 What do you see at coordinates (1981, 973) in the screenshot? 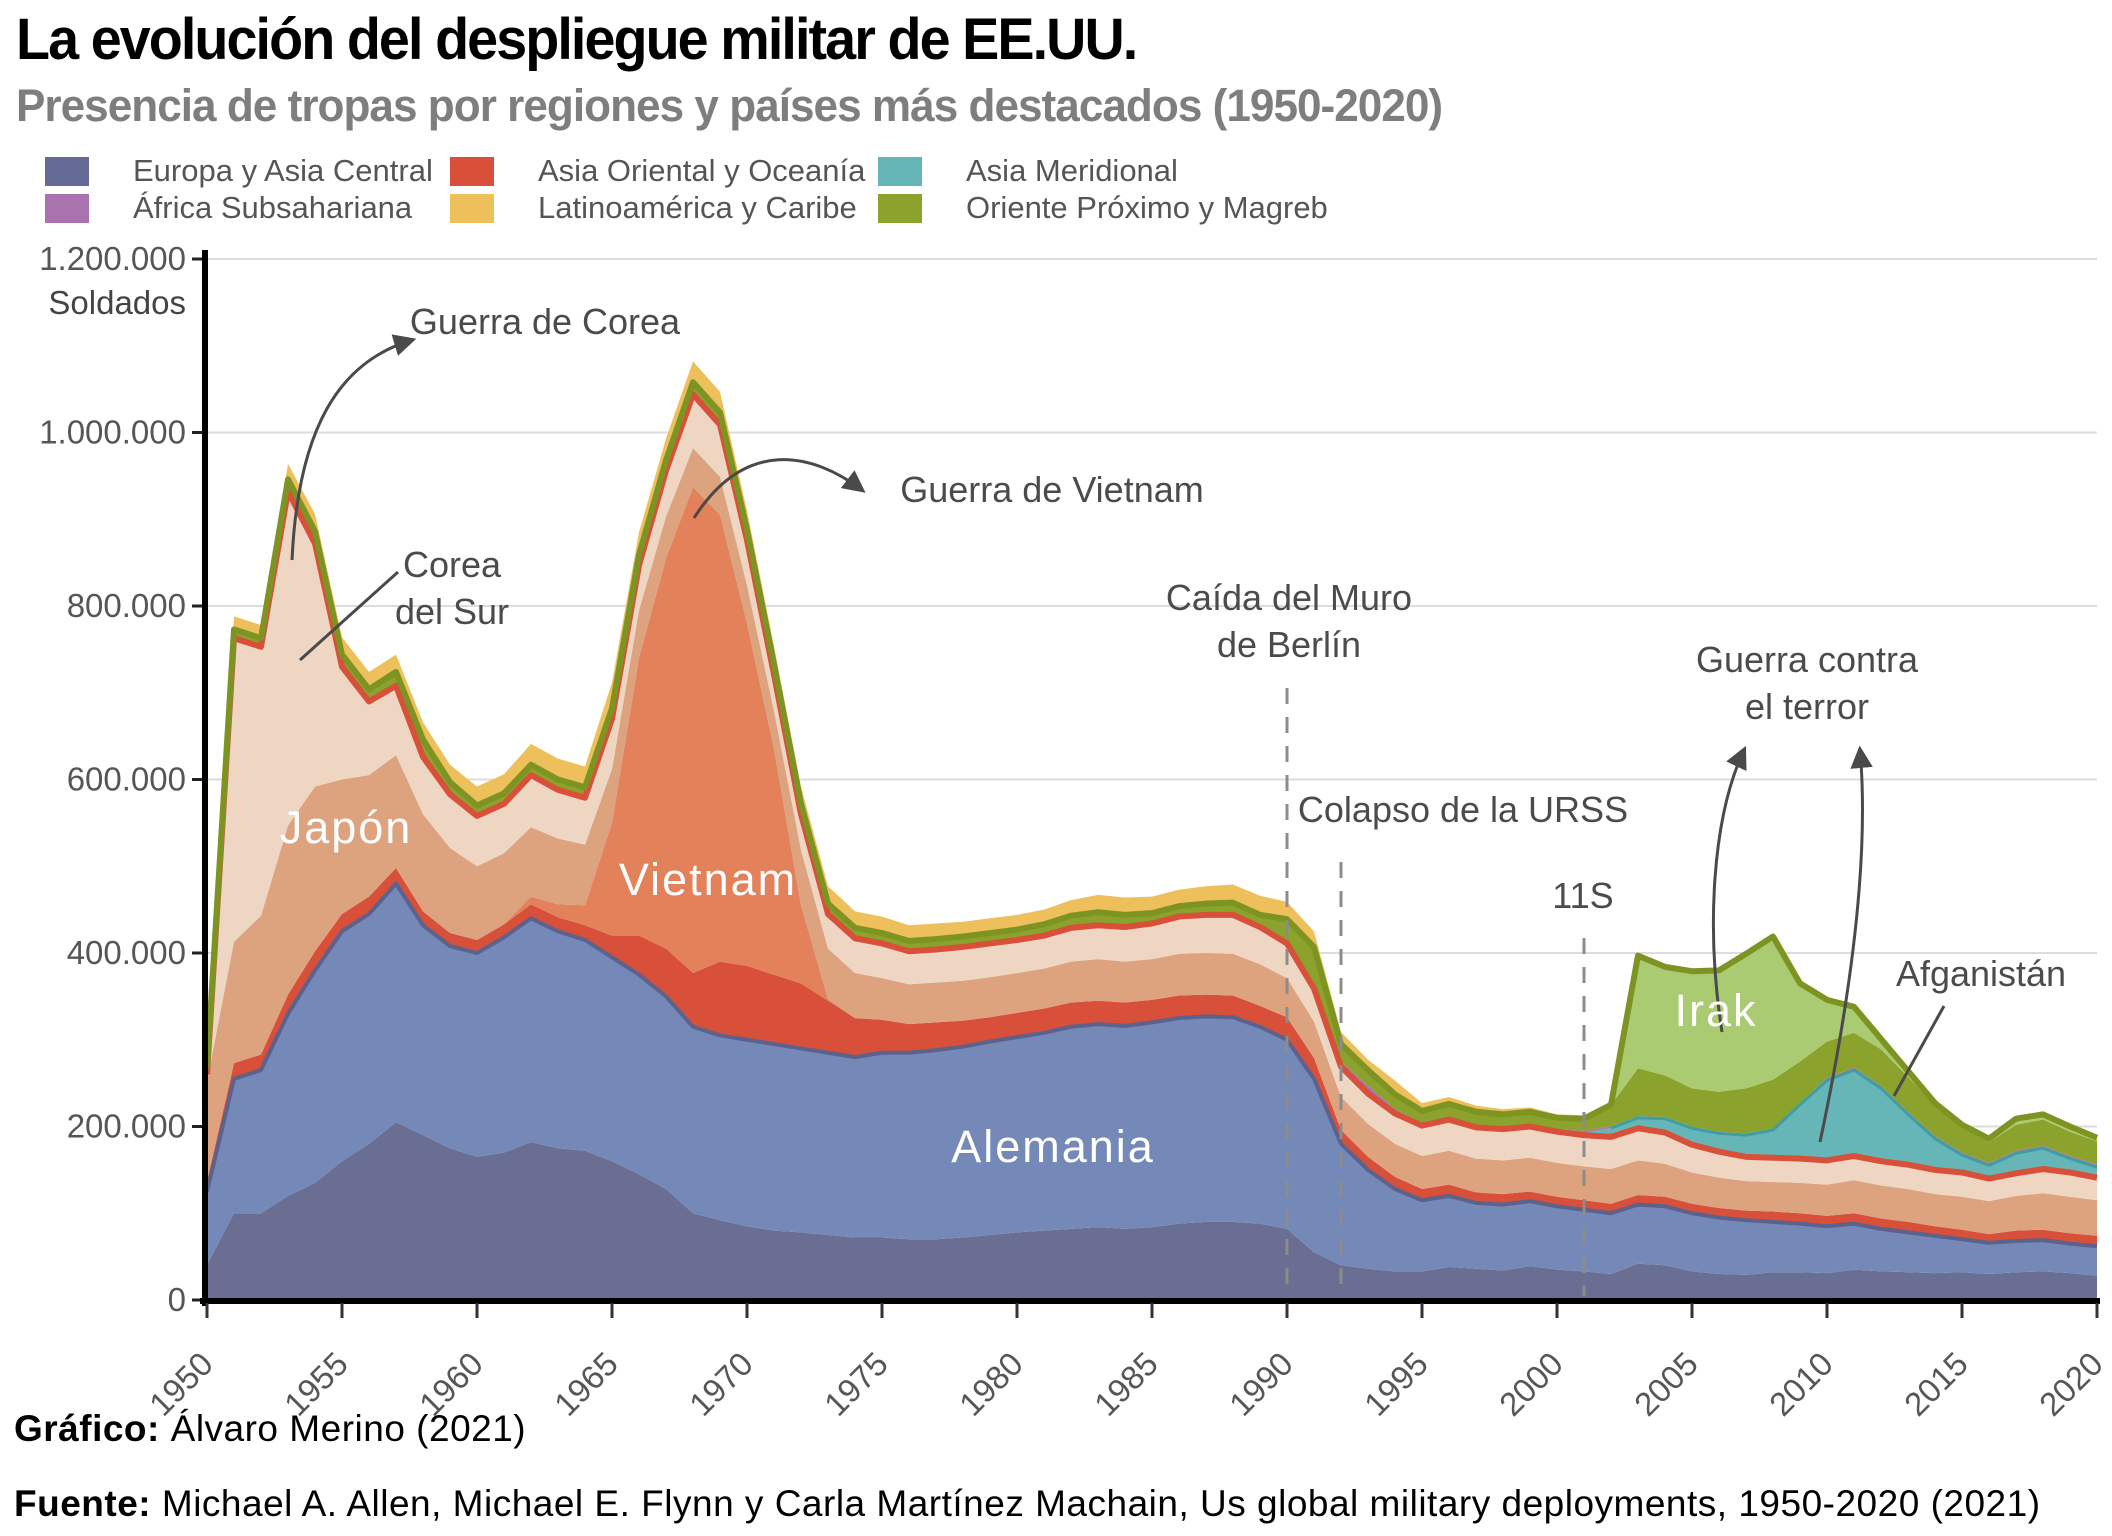
I see `annotation-afganistan: Afganistán` at bounding box center [1981, 973].